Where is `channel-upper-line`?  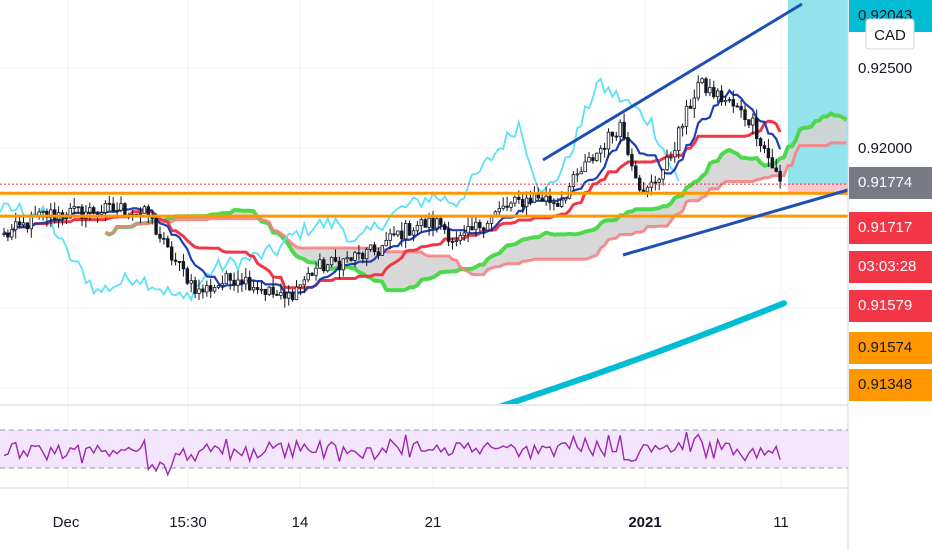 channel-upper-line is located at coordinates (672, 82).